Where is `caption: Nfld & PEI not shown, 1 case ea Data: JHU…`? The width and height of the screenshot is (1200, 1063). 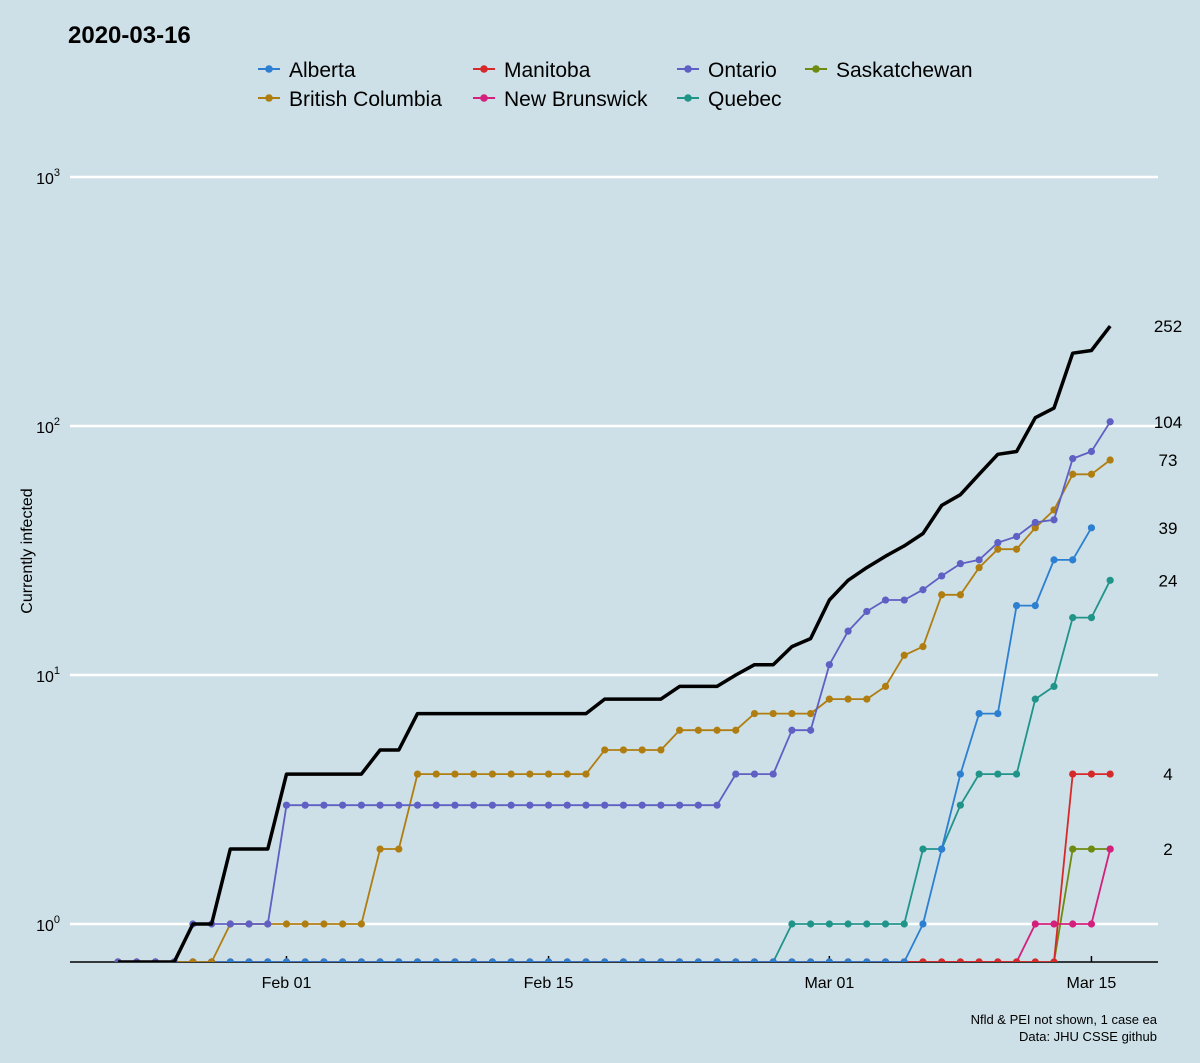 caption: Nfld & PEI not shown, 1 case ea Data: JHU… is located at coordinates (1064, 1028).